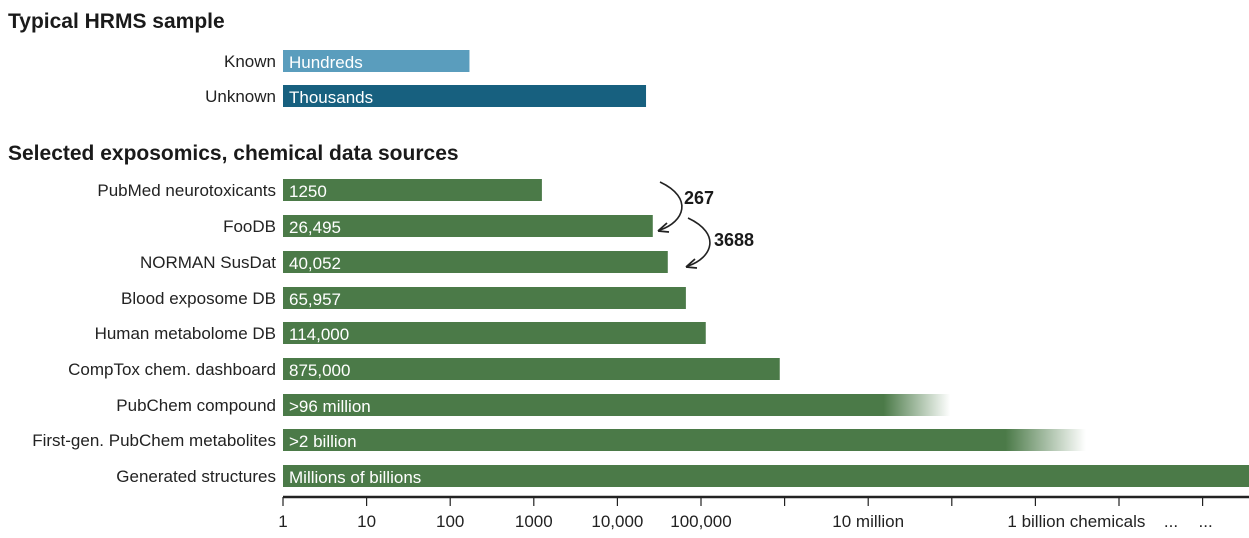 Image resolution: width=1249 pixels, height=538 pixels. What do you see at coordinates (1076, 521) in the screenshot?
I see `x-tick-label: 1 billion chemicals` at bounding box center [1076, 521].